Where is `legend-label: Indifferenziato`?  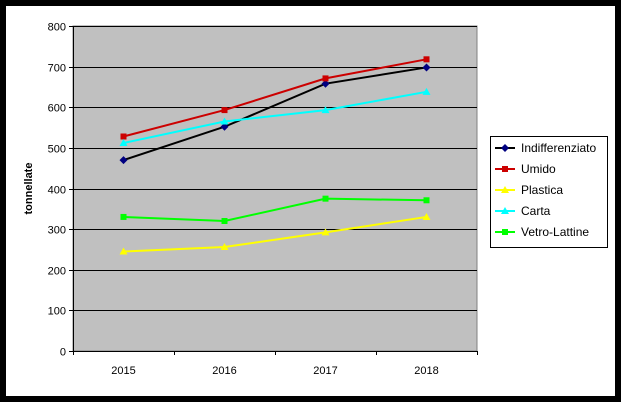 legend-label: Indifferenziato is located at coordinates (558, 148).